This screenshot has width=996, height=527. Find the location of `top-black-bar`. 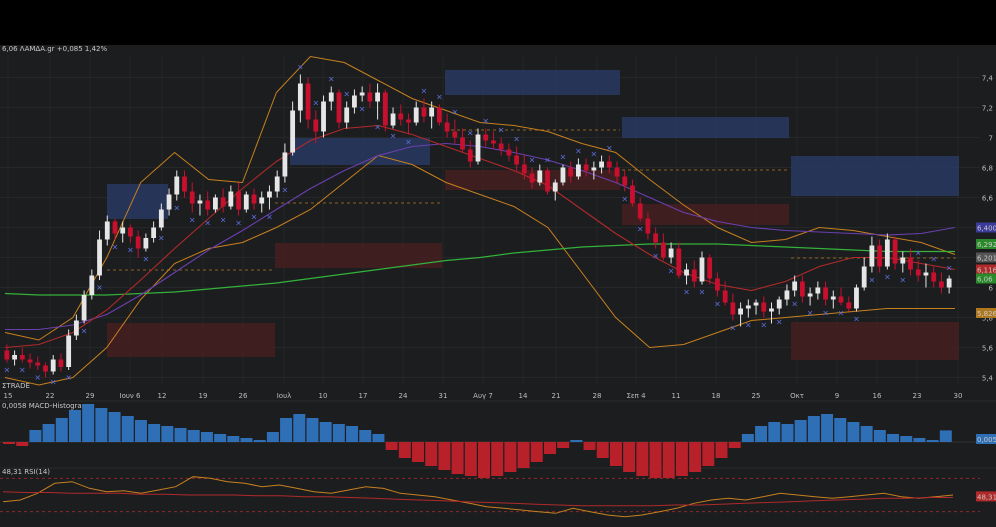

top-black-bar is located at coordinates (498, 22).